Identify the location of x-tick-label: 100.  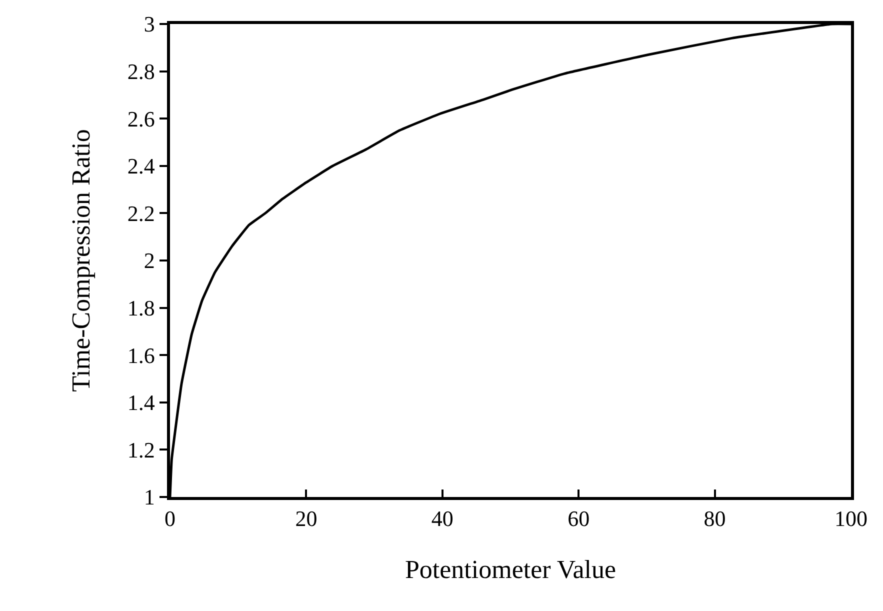
(851, 519).